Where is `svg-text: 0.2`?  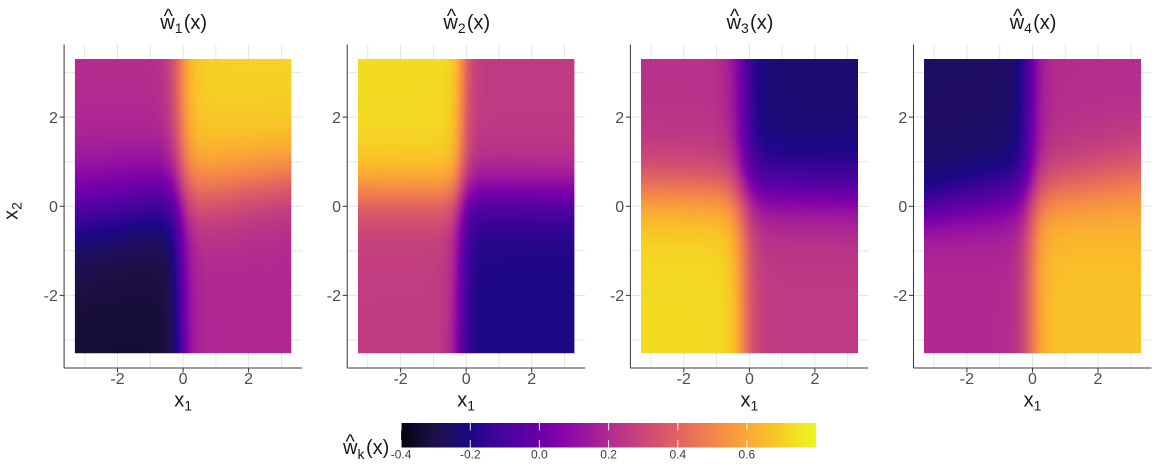
svg-text: 0.2 is located at coordinates (608, 455).